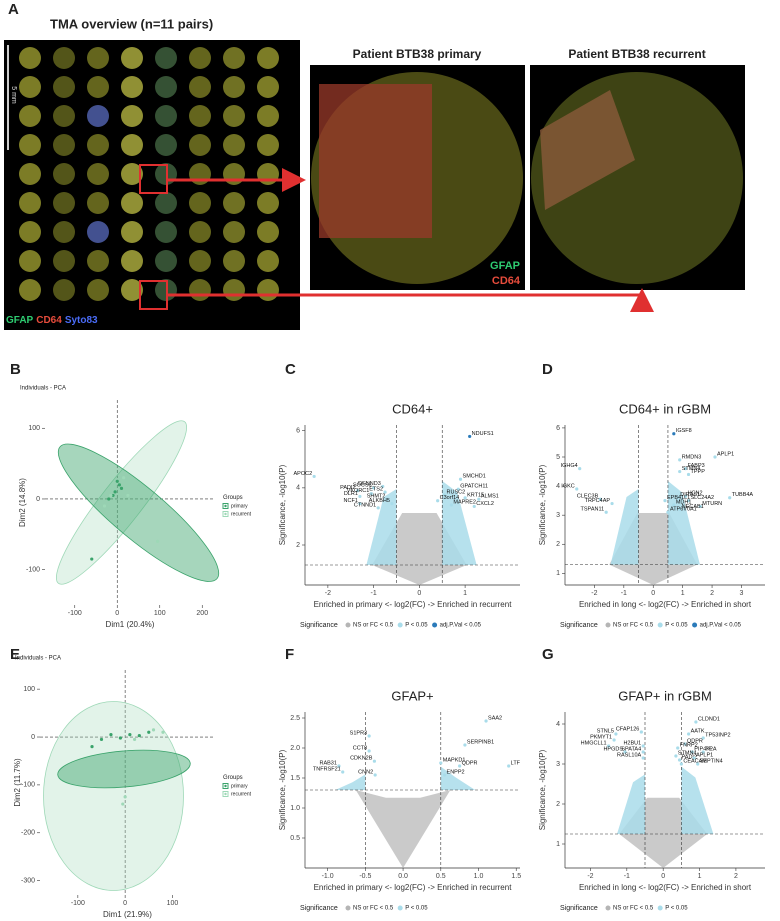 The height and width of the screenshot is (921, 780). Describe the element at coordinates (558, 573) in the screenshot. I see `y-tick-label: 1` at that location.